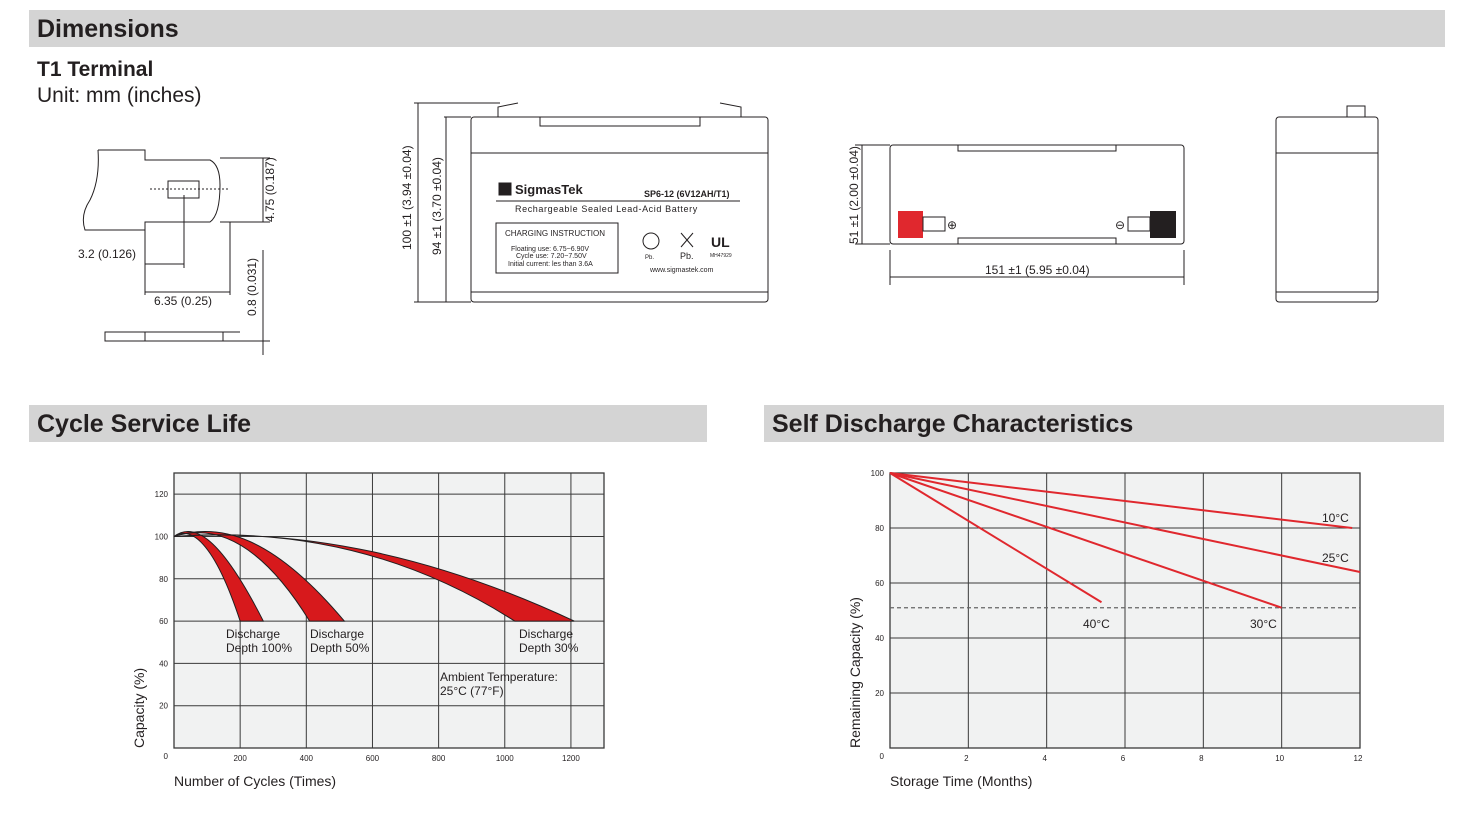  What do you see at coordinates (1358, 758) in the screenshot?
I see `x-tick-label: 12` at bounding box center [1358, 758].